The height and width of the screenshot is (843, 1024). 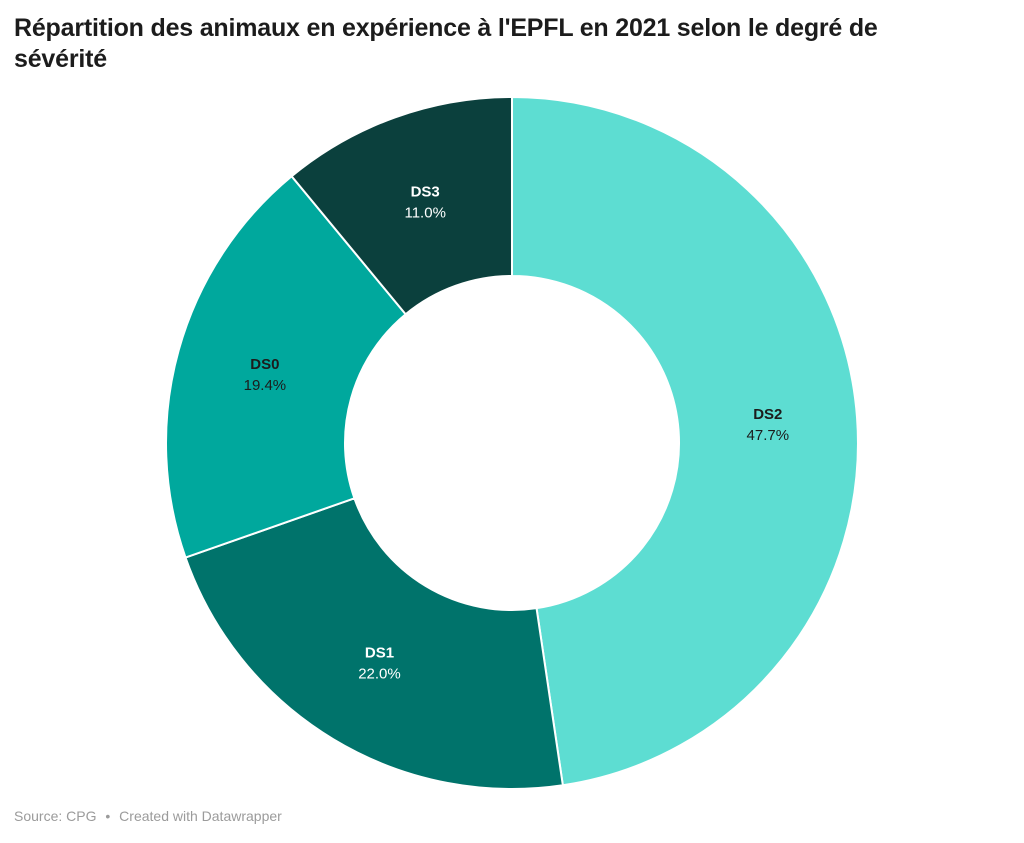 What do you see at coordinates (379, 664) in the screenshot?
I see `slice-label-DS1: DS1 22.0%` at bounding box center [379, 664].